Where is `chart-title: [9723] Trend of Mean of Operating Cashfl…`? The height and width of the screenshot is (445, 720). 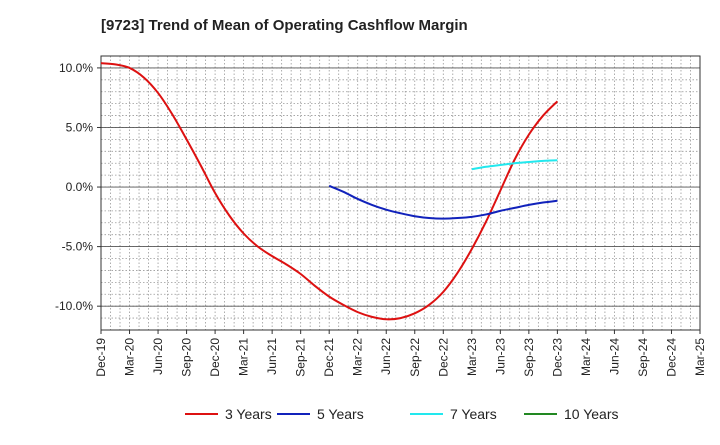
chart-title: [9723] Trend of Mean of Operating Cashfl… is located at coordinates (284, 25).